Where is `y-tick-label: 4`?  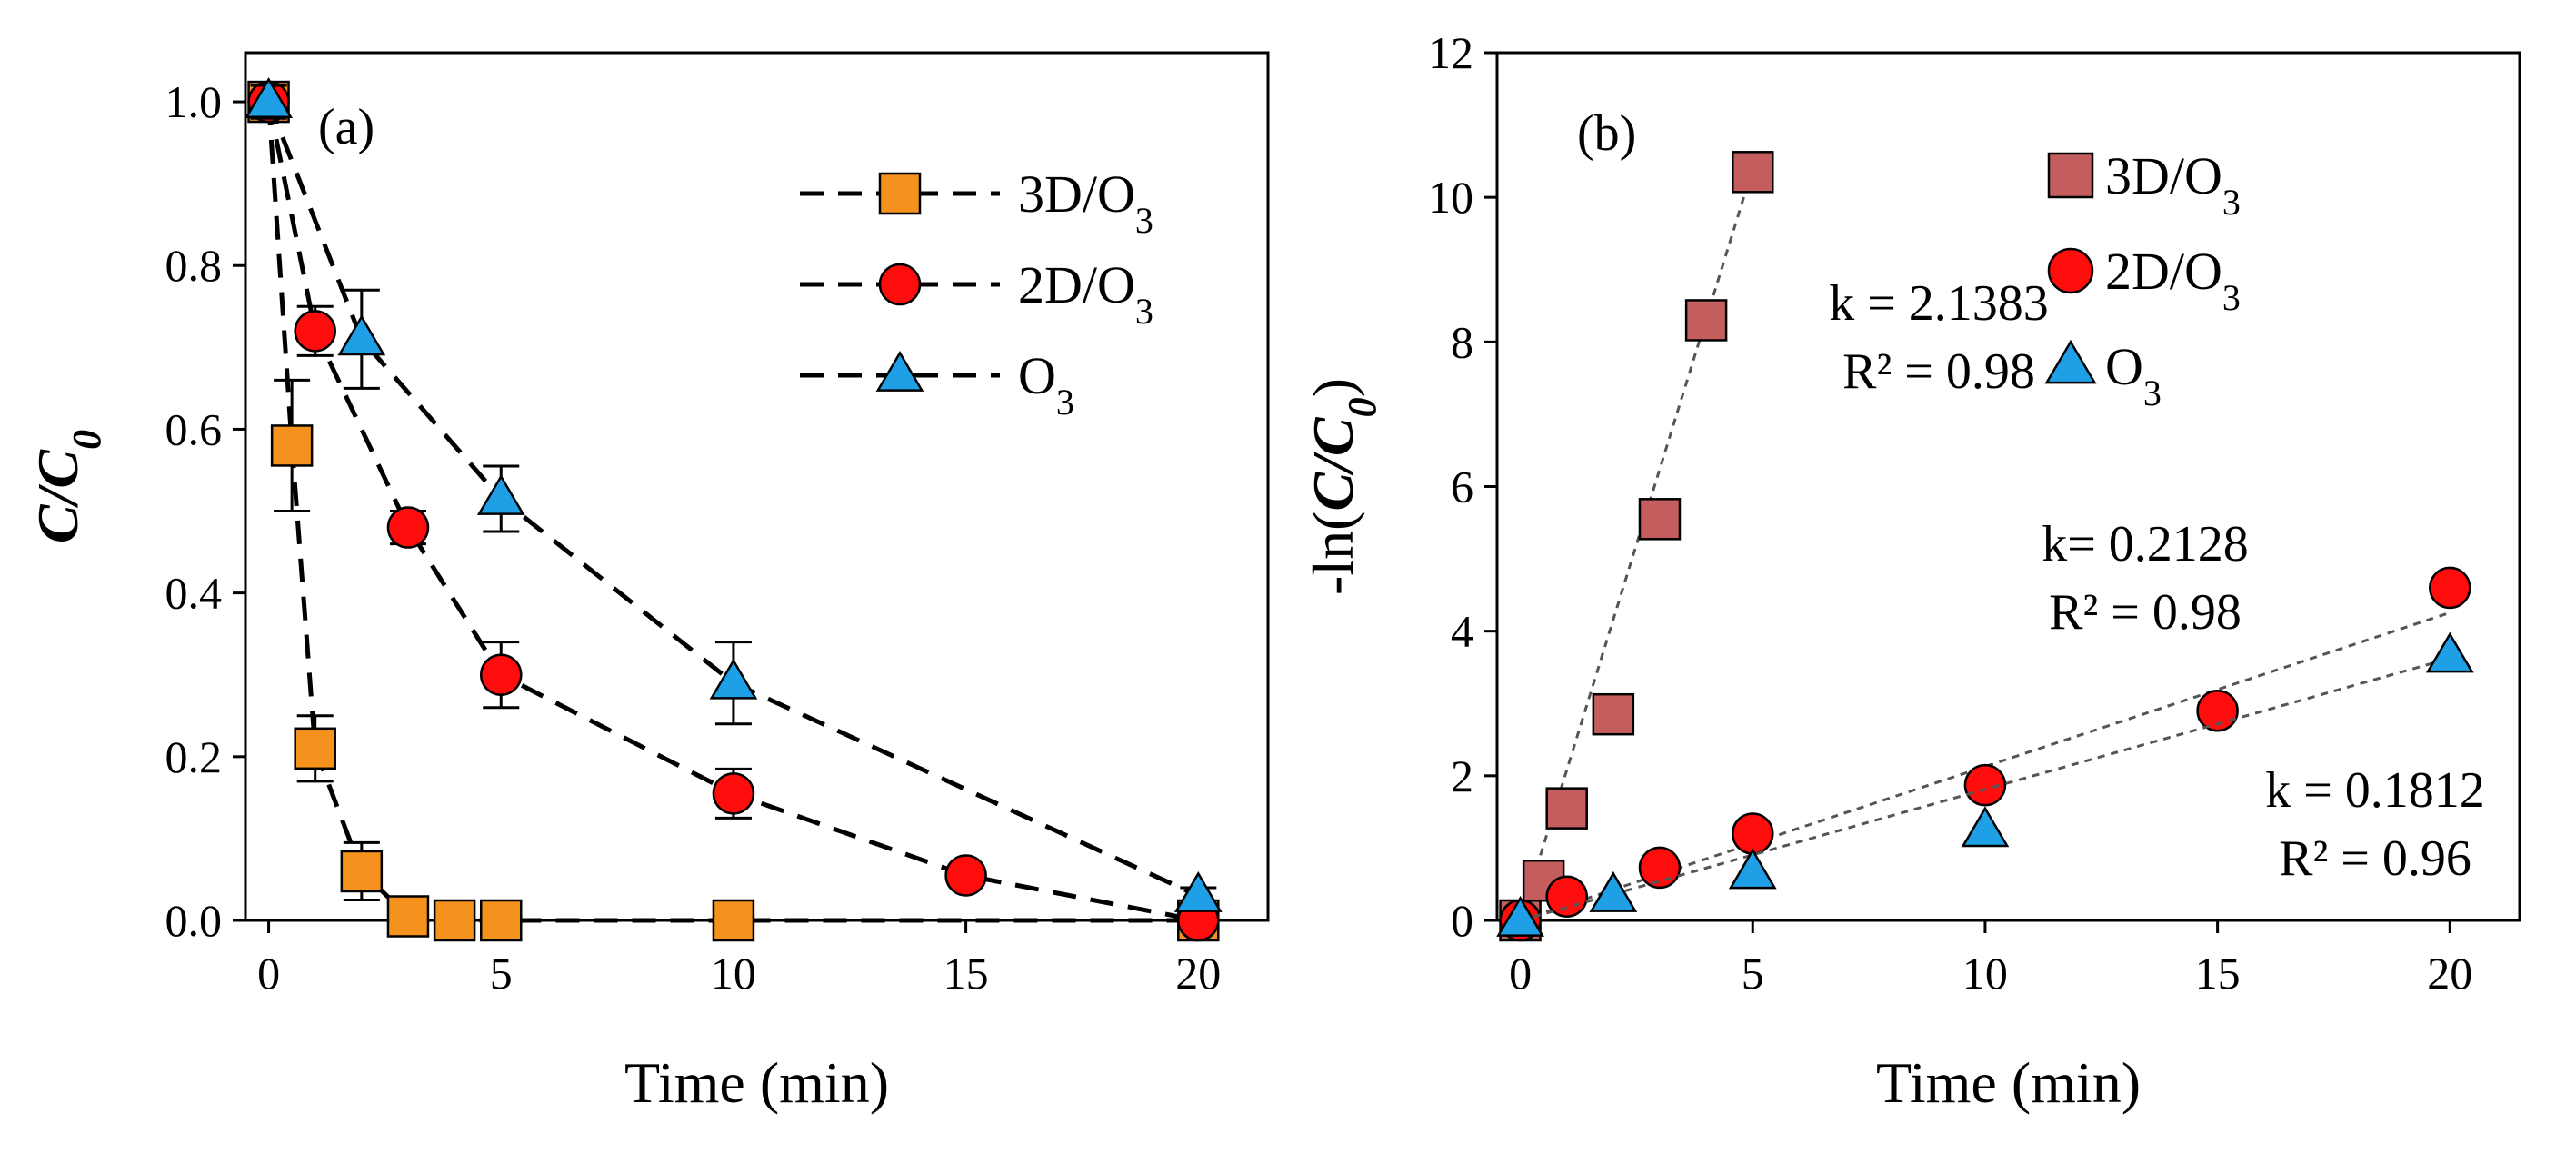
y-tick-label: 4 is located at coordinates (1462, 631).